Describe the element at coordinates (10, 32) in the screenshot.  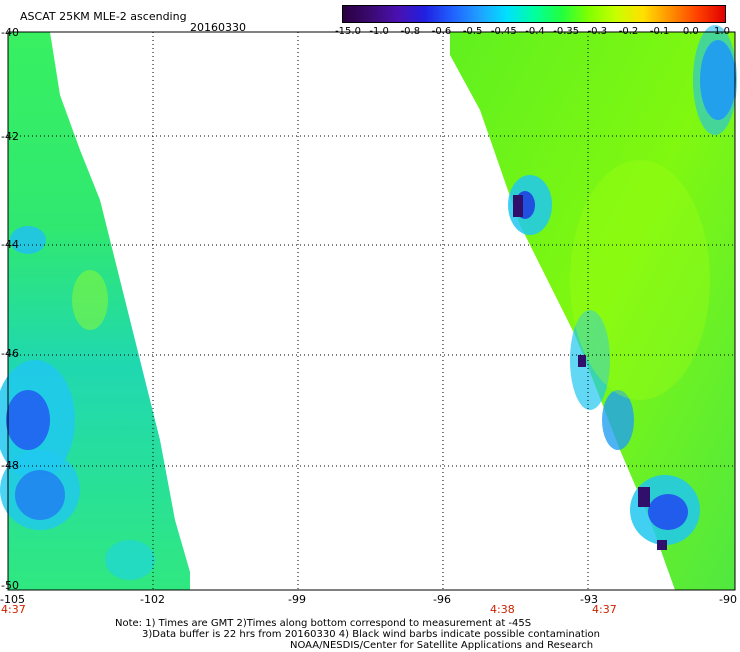
I see `lat-label: -40` at that location.